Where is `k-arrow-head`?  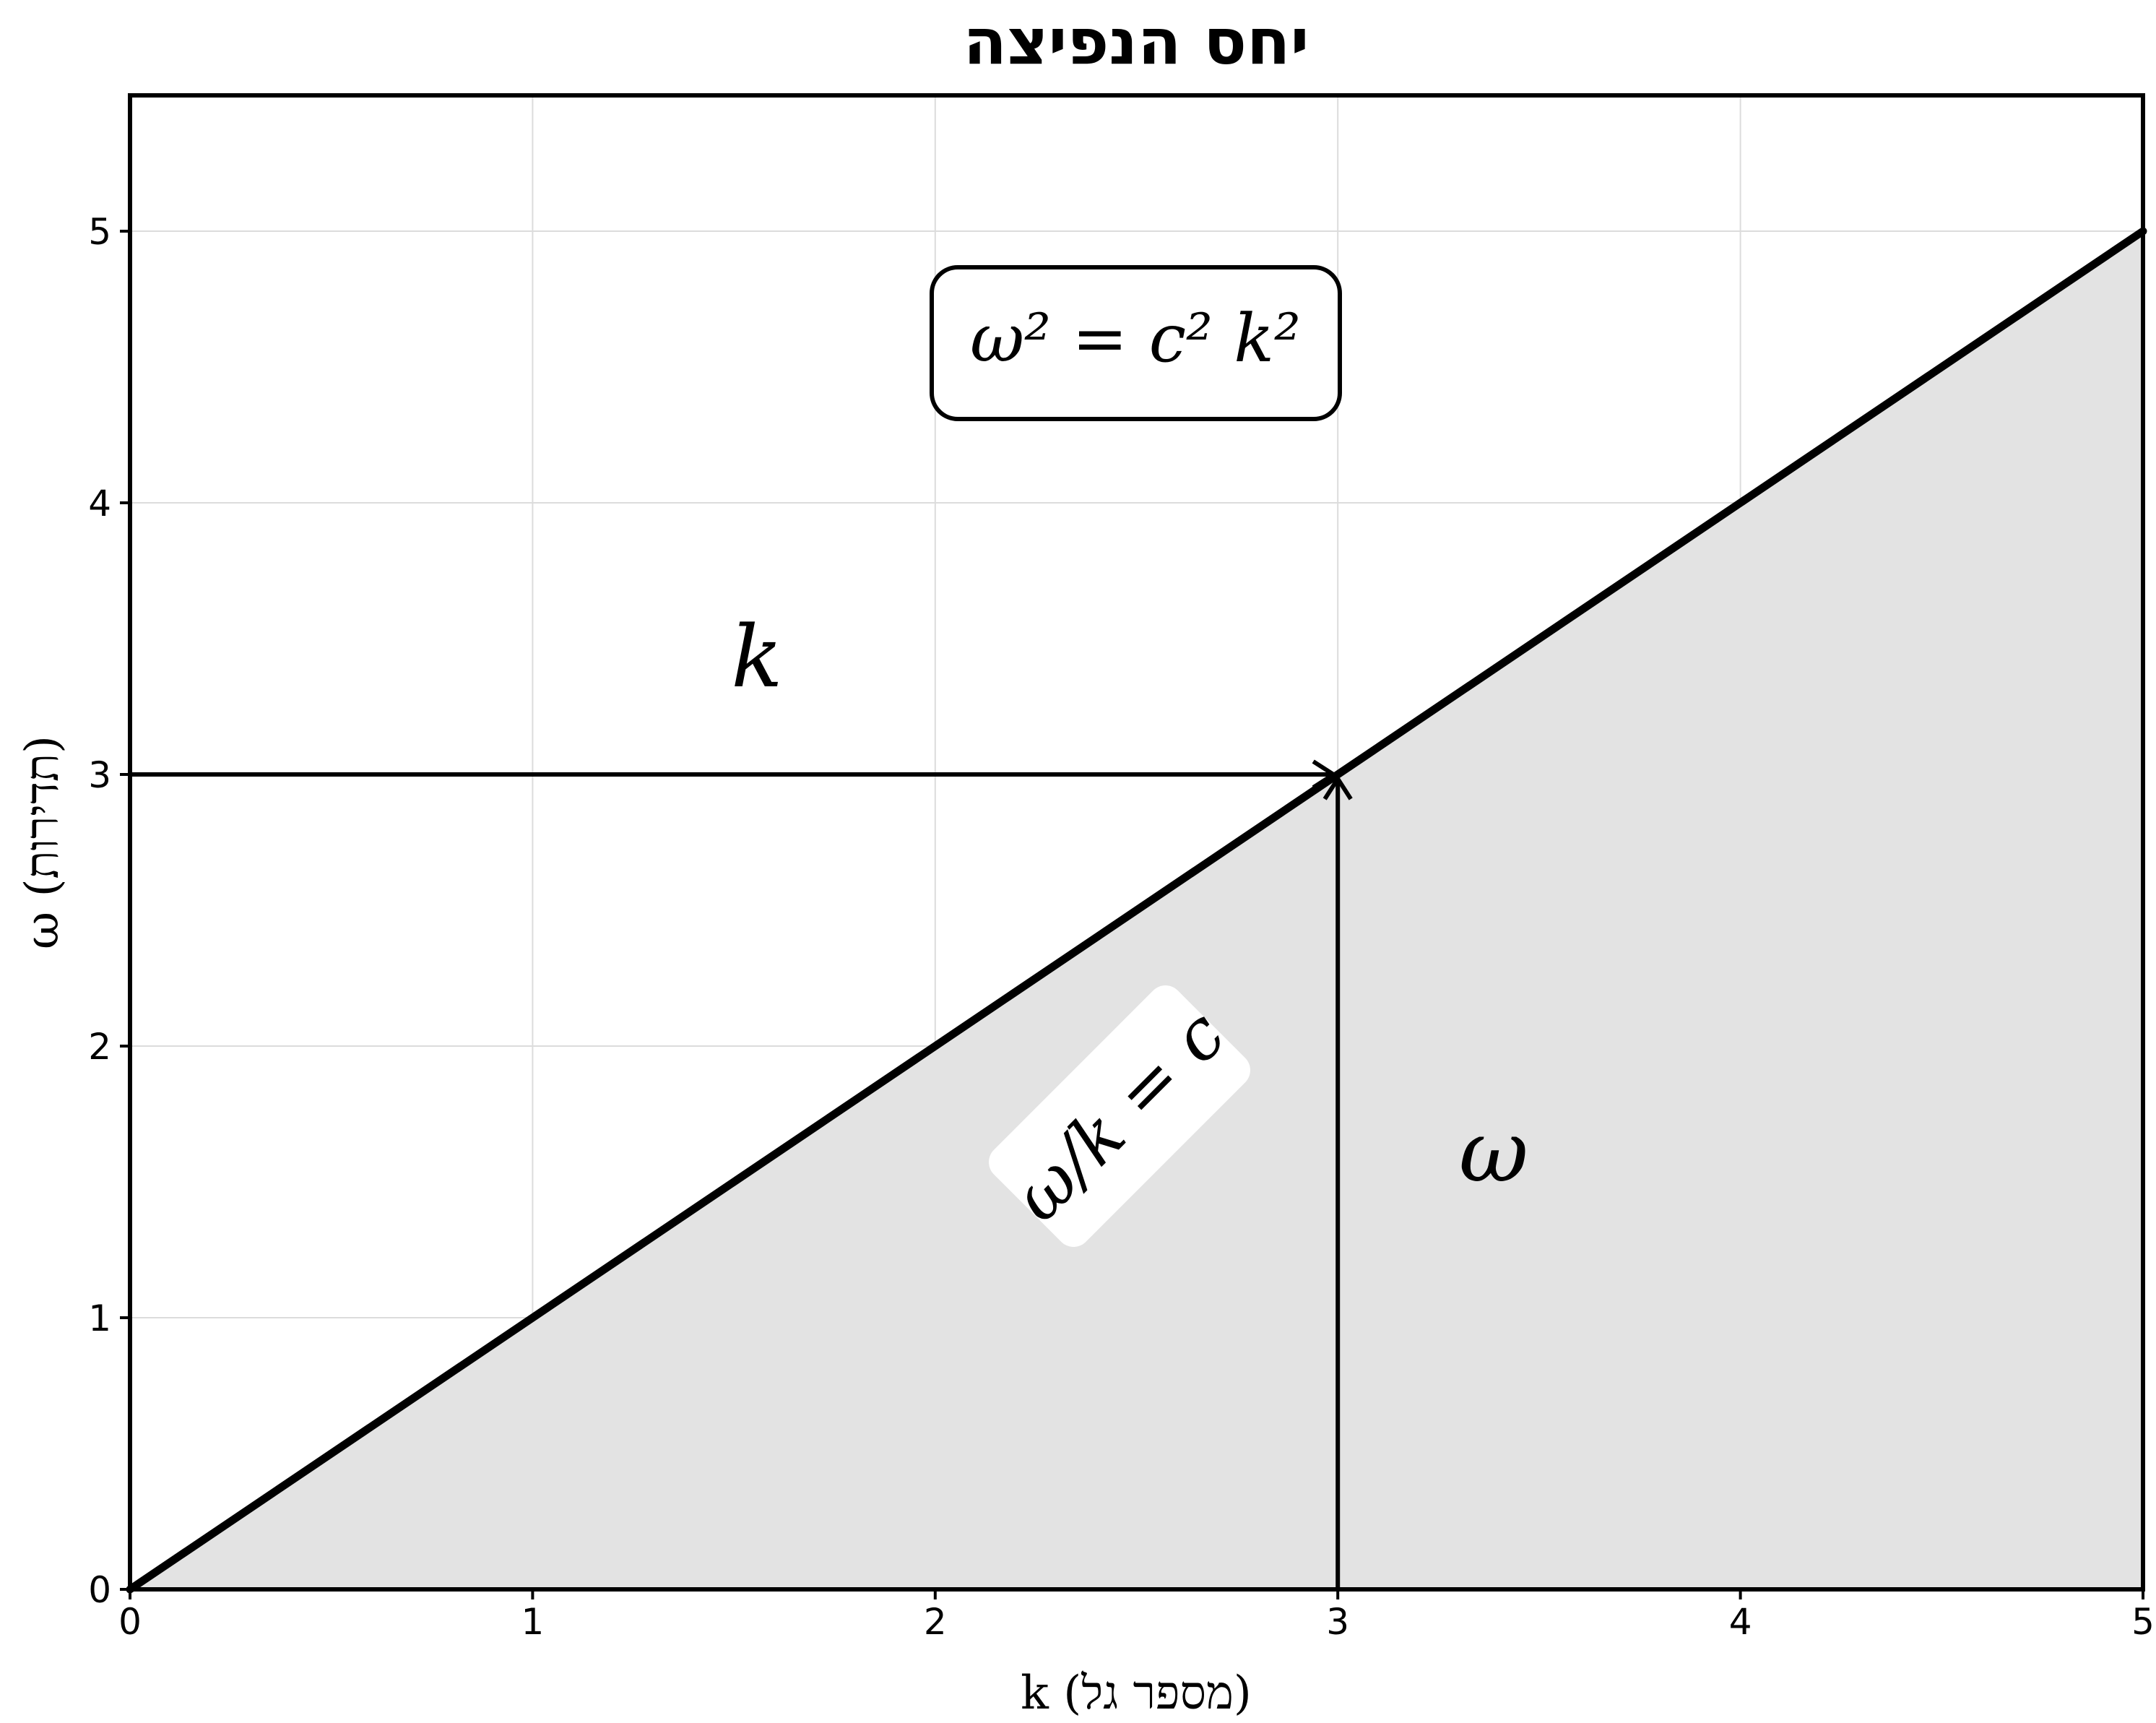 k-arrow-head is located at coordinates (1325, 774).